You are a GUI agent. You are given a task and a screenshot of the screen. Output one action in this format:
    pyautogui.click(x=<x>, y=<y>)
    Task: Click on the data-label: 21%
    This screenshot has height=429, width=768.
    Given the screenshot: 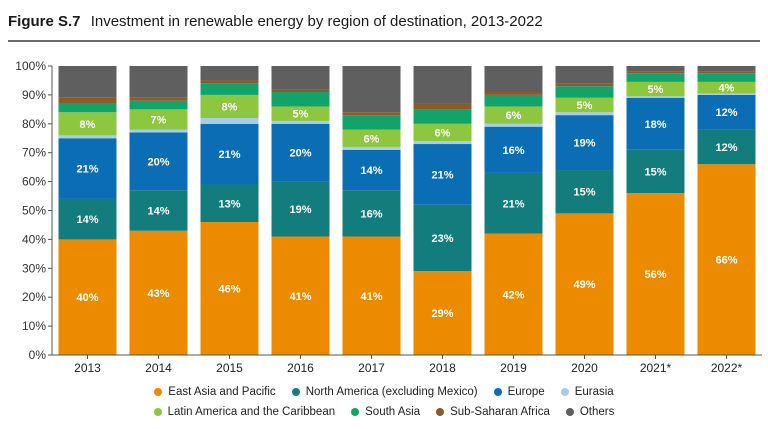 What is the action you would take?
    pyautogui.click(x=442, y=175)
    